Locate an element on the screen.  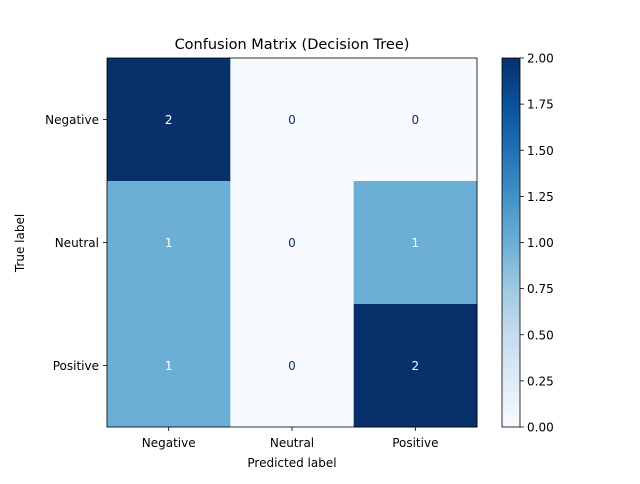
colorbar-ticks: 0.00 0.25 0.50 0.75 1.00 1.25 1.50 1.75 2.00 is located at coordinates (537, 243).